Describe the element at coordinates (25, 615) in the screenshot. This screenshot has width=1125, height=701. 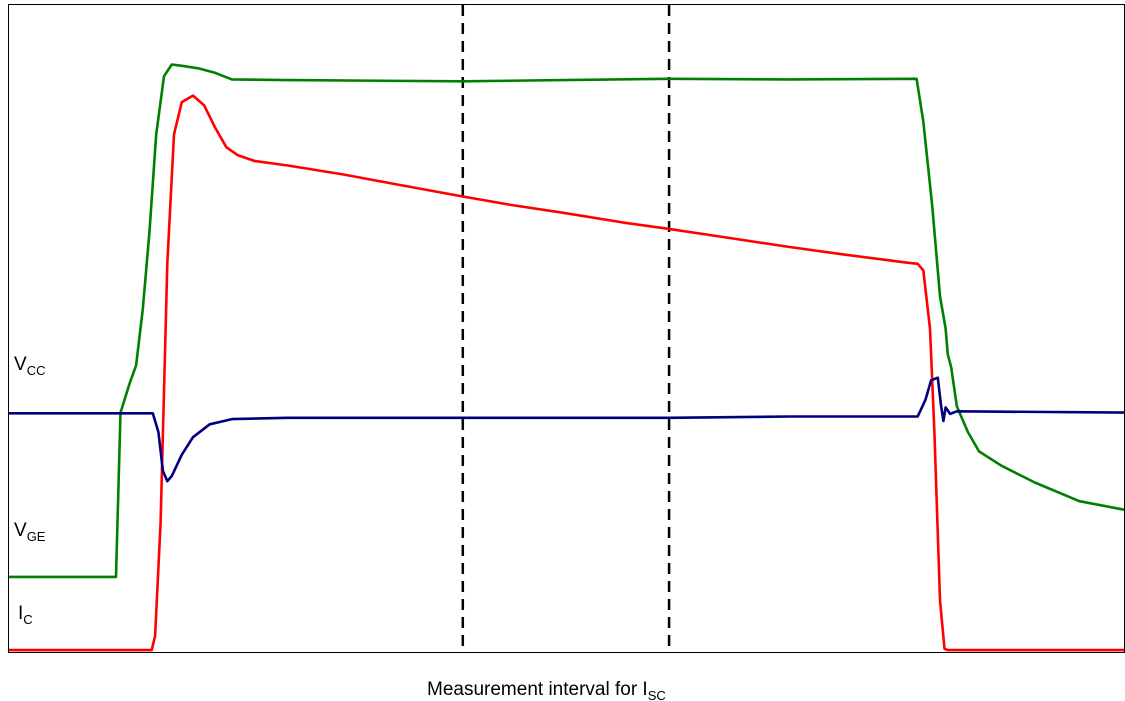
I see `ic-label: IC` at that location.